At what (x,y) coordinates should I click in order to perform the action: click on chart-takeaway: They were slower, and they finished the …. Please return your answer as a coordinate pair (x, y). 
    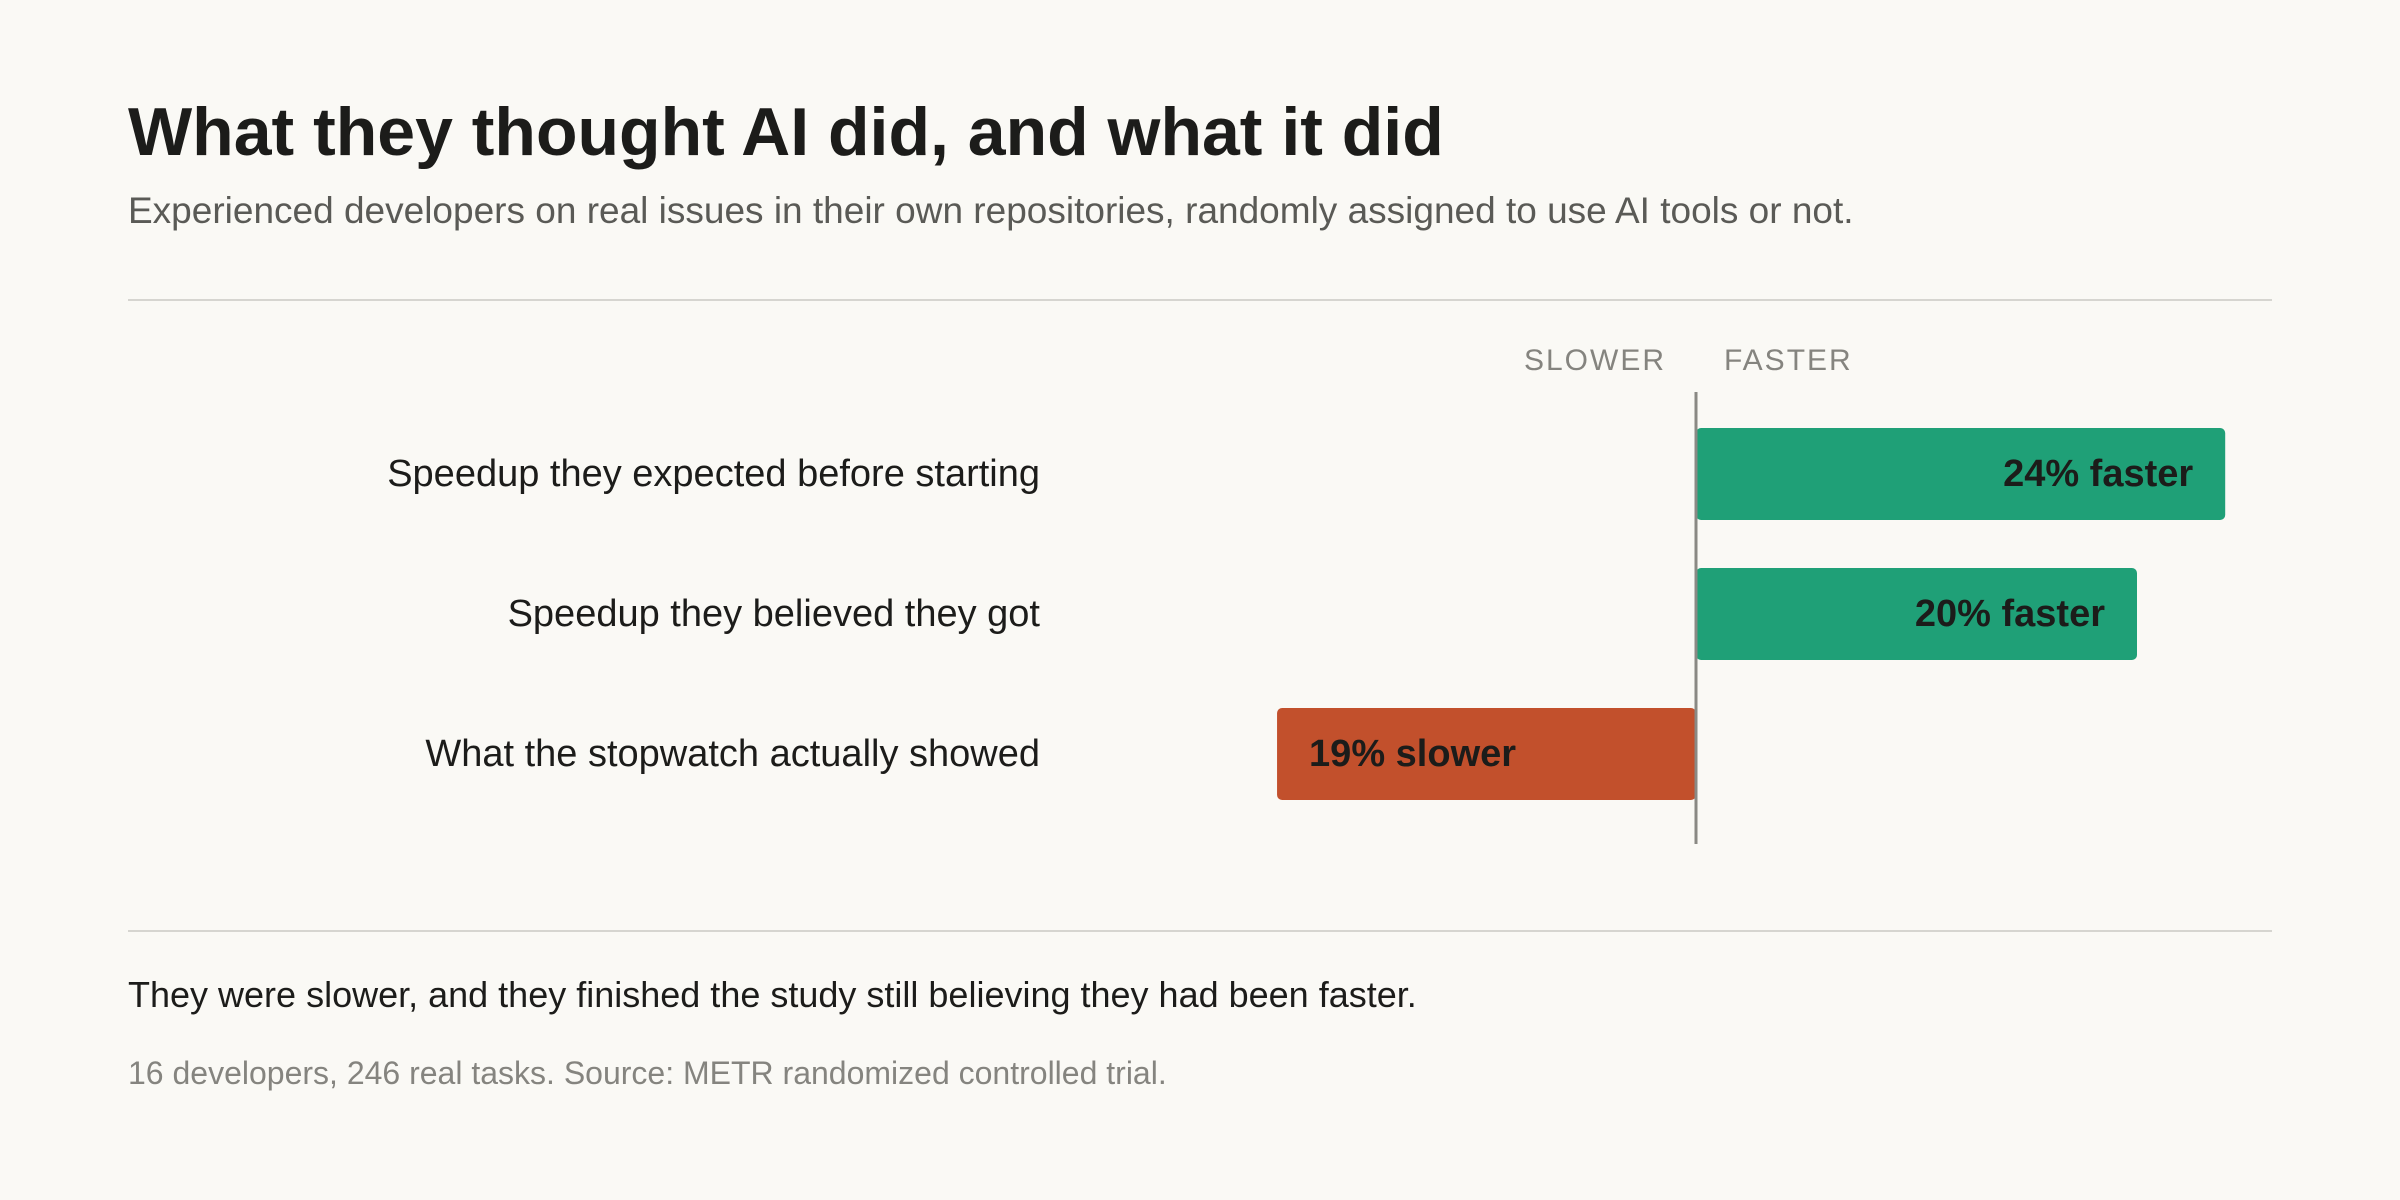
    Looking at the image, I should click on (772, 994).